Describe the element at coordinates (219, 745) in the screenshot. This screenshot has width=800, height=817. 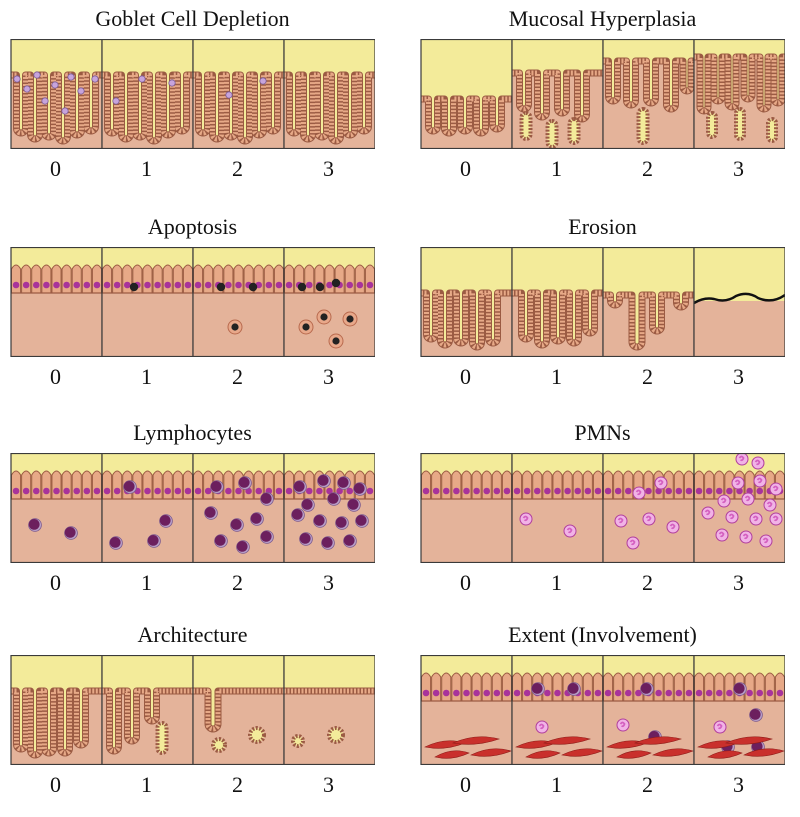
I see `crypt-cross-section` at that location.